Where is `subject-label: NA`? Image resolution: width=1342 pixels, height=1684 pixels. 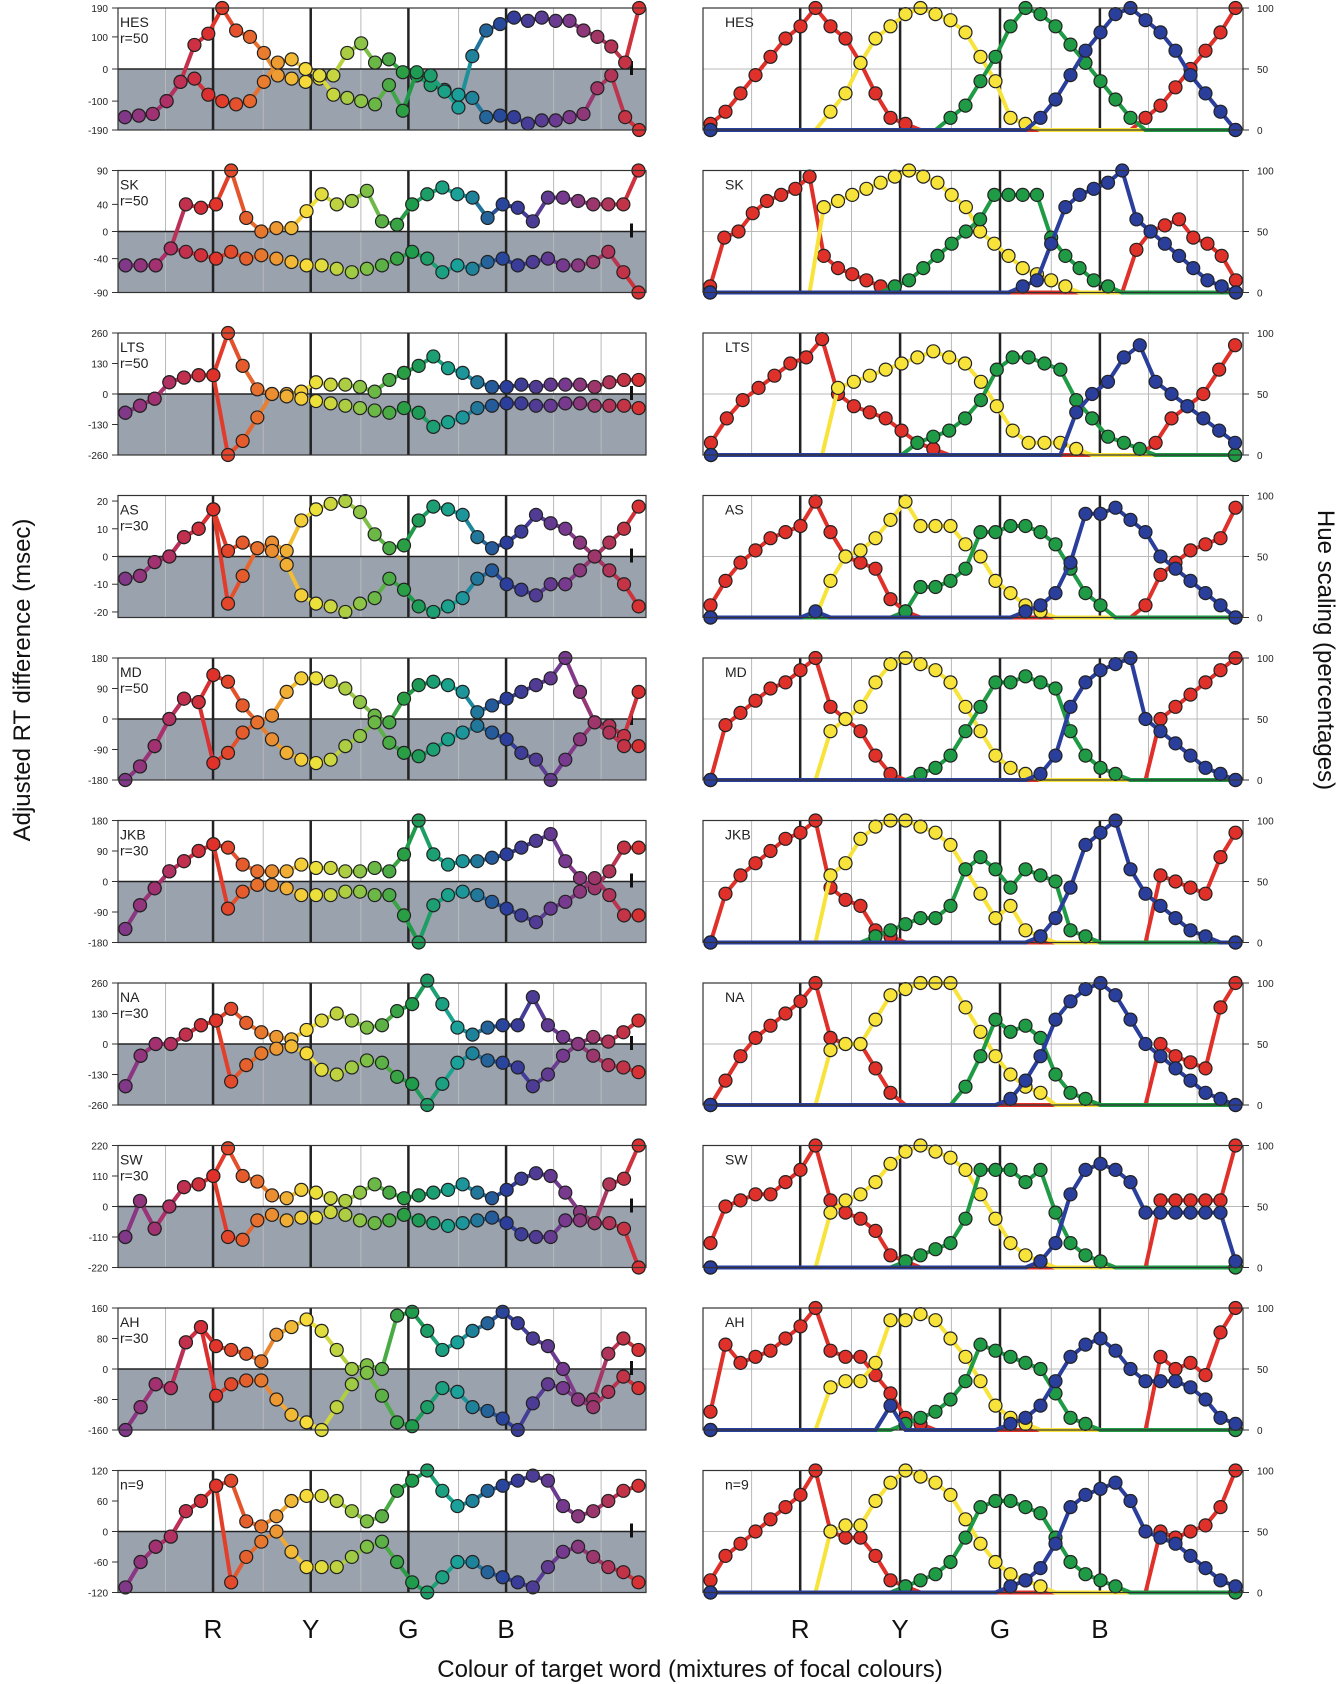
subject-label: NA is located at coordinates (130, 997).